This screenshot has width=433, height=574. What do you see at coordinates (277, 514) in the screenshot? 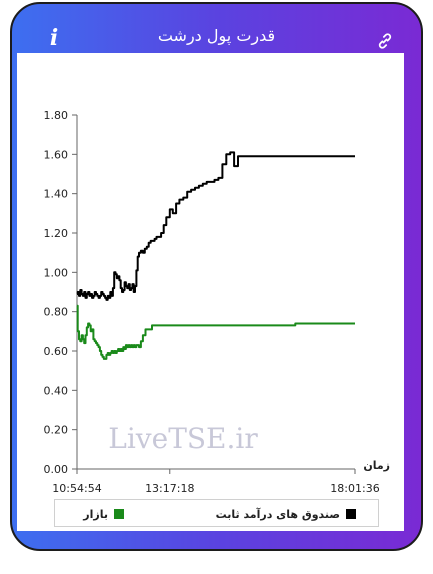
I see `legend-label-fixed-income: صندوق های درآمد ثابت` at bounding box center [277, 514].